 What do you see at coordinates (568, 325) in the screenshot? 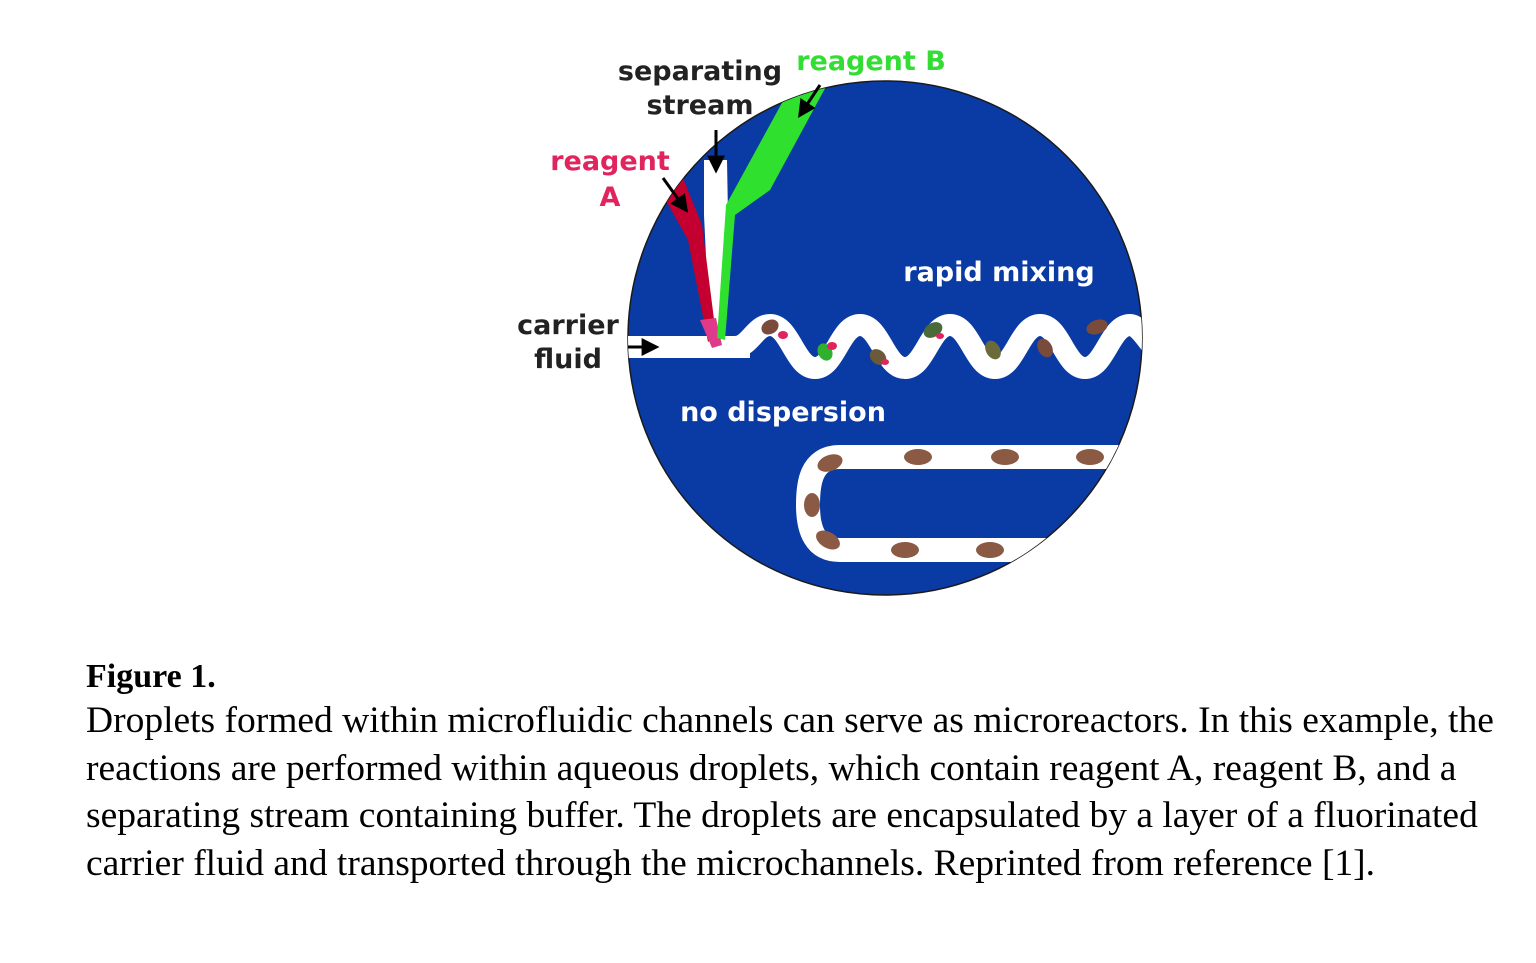
I see `label-carrier: carrier` at bounding box center [568, 325].